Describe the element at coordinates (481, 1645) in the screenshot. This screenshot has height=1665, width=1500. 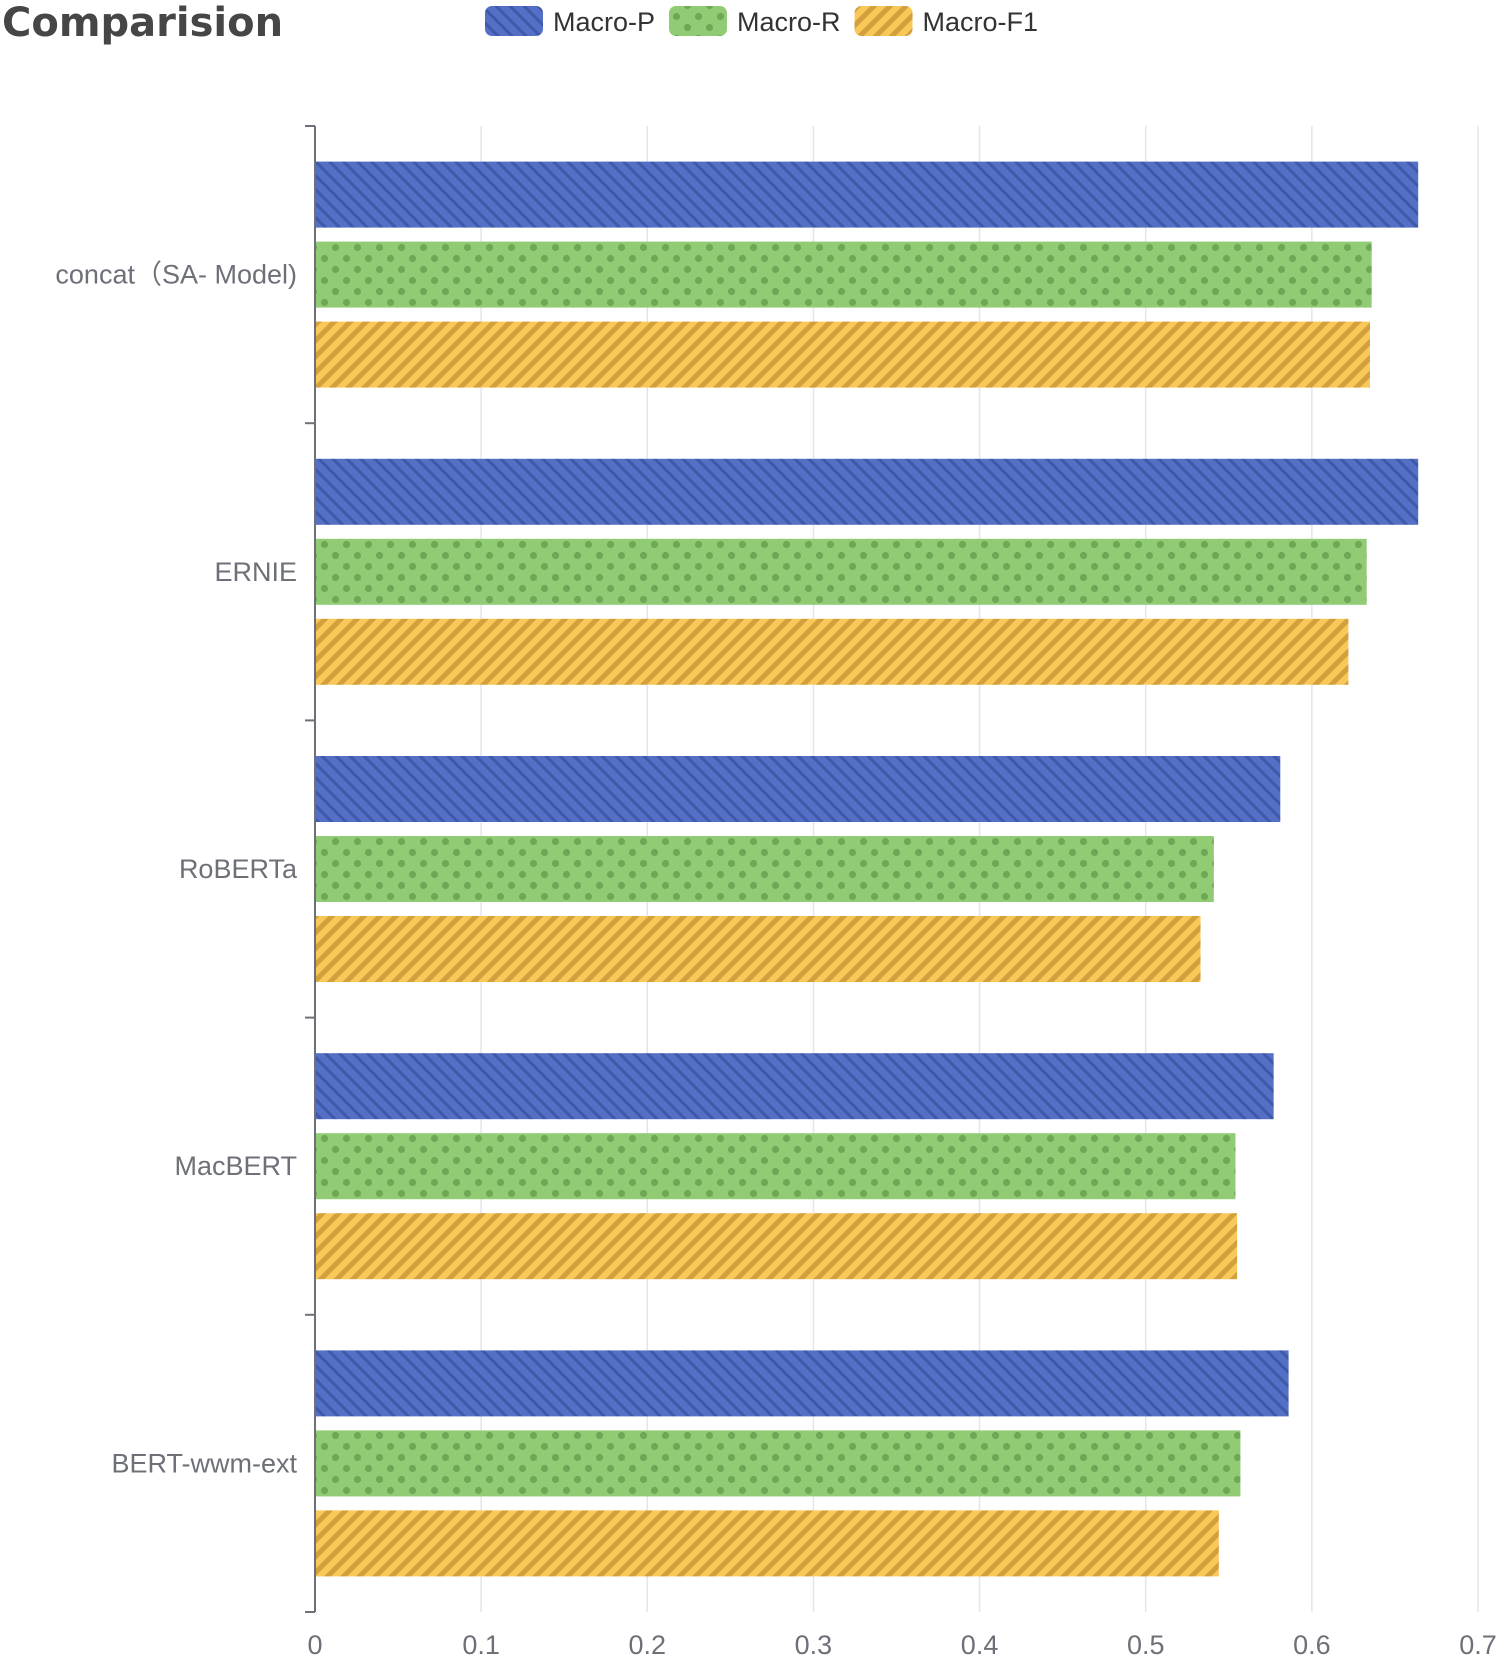
I see `x-tick-label: 0.1` at that location.